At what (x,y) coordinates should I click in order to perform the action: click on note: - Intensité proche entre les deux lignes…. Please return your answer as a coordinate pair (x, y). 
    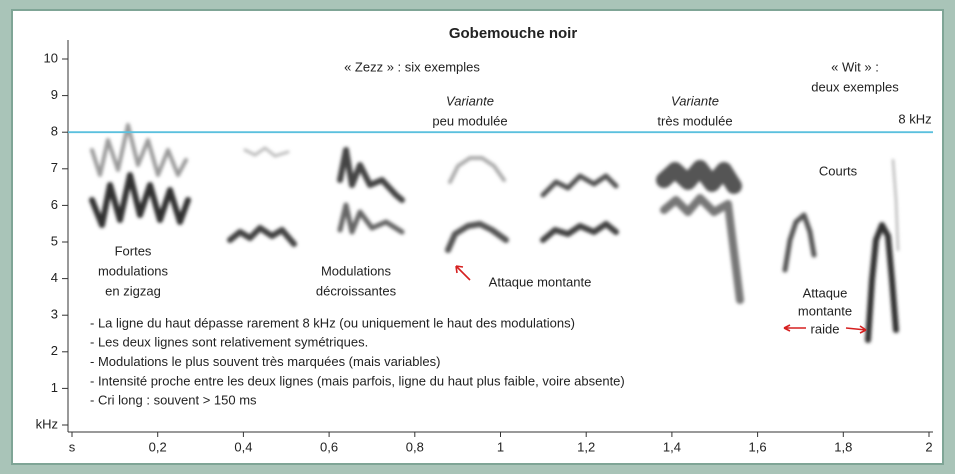
    Looking at the image, I should click on (357, 380).